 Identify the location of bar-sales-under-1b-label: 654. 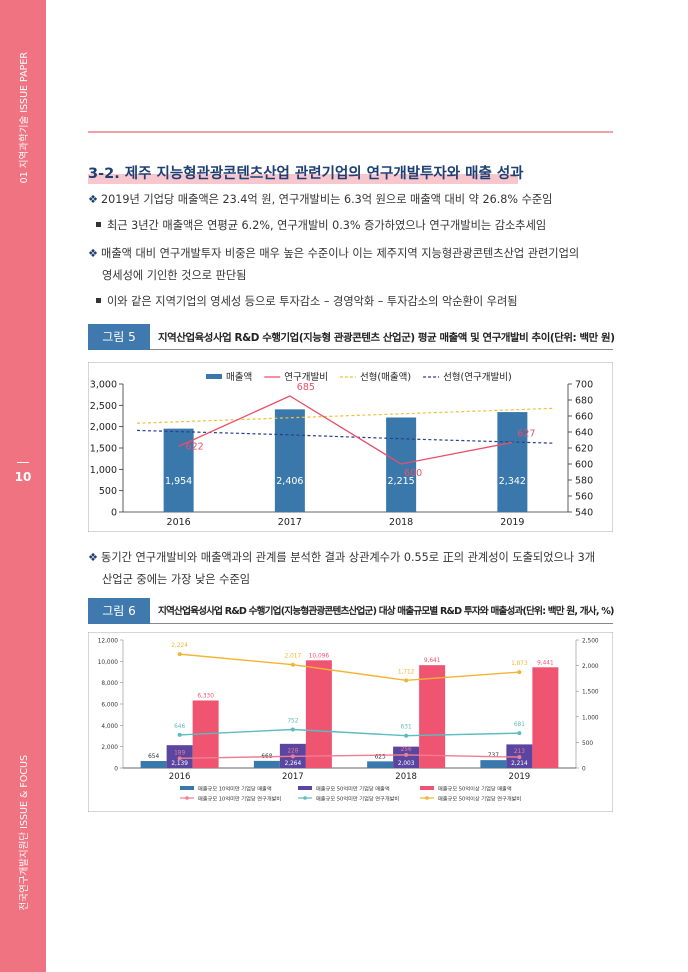
(153, 757).